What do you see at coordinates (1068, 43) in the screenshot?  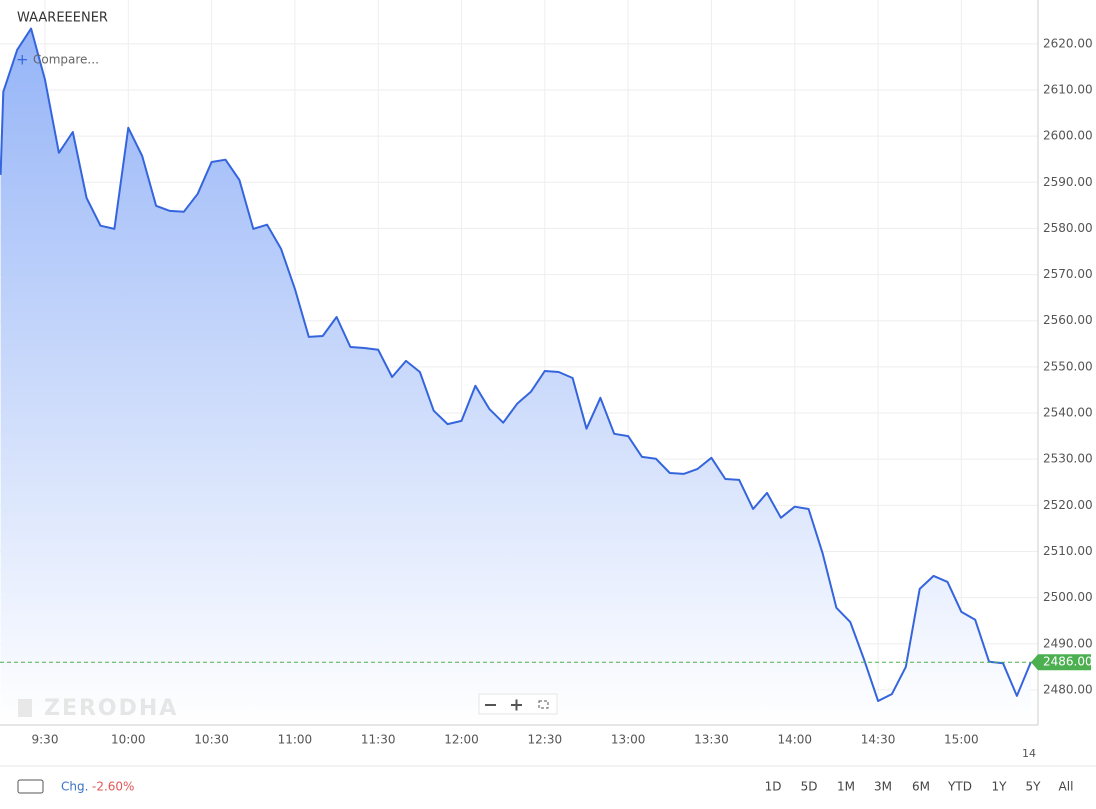 I see `y-tick-label: 2620.00` at bounding box center [1068, 43].